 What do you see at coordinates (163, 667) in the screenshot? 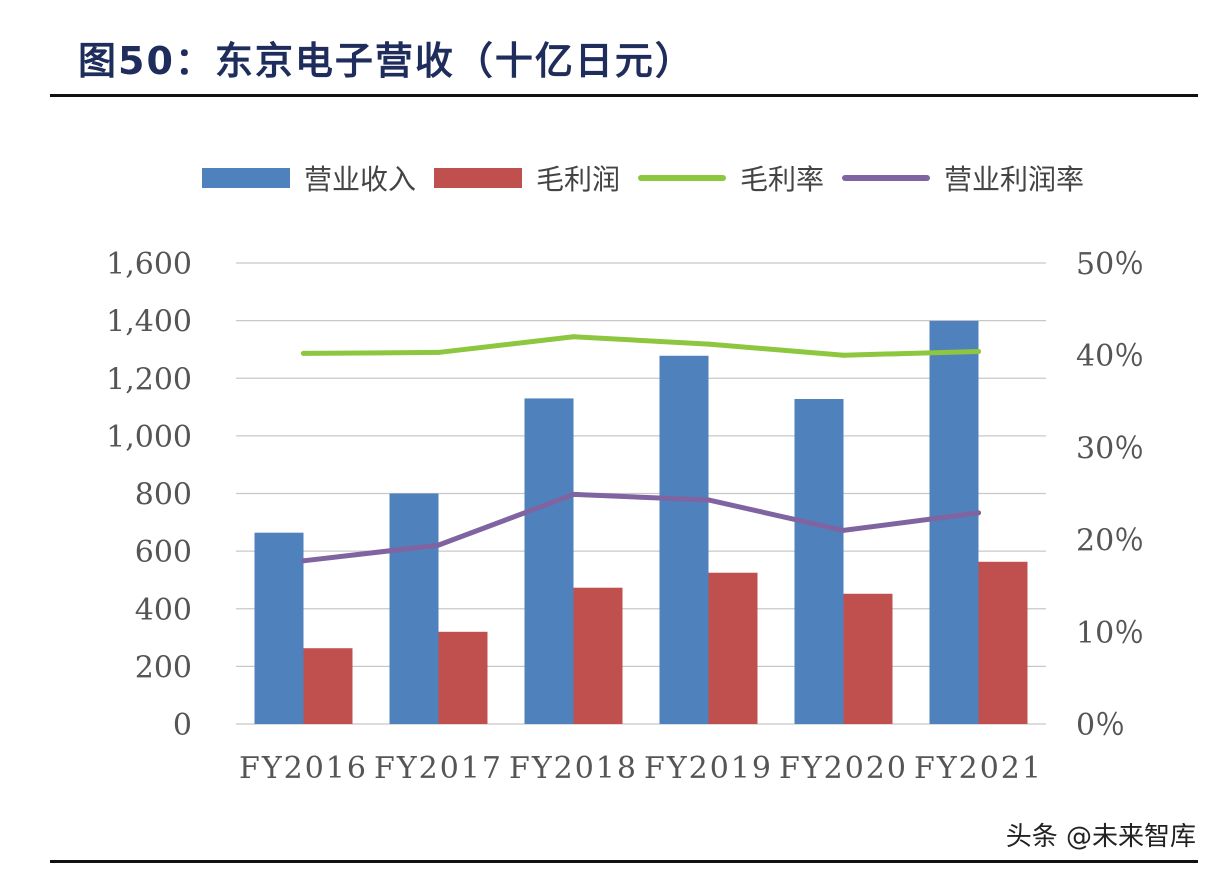
I see `left-tick-label: 200` at bounding box center [163, 667].